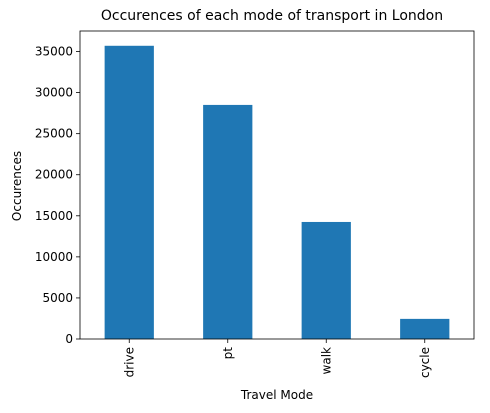 The height and width of the screenshot is (413, 490). What do you see at coordinates (228, 221) in the screenshot?
I see `bar-pt` at bounding box center [228, 221].